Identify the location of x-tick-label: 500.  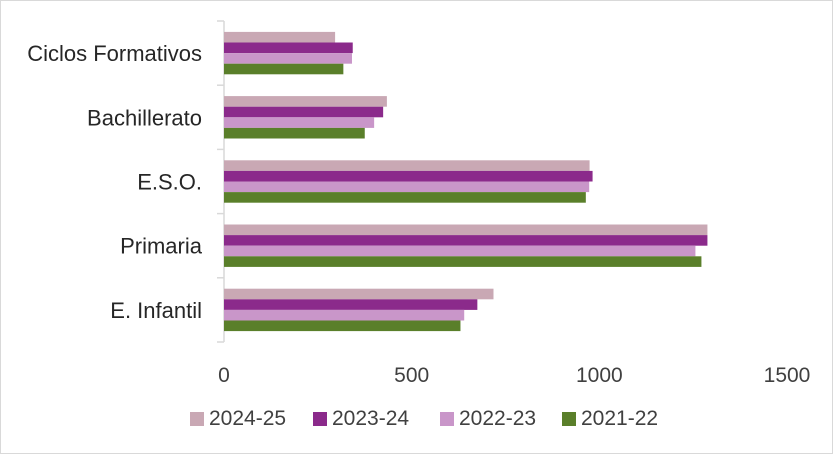
(411, 375).